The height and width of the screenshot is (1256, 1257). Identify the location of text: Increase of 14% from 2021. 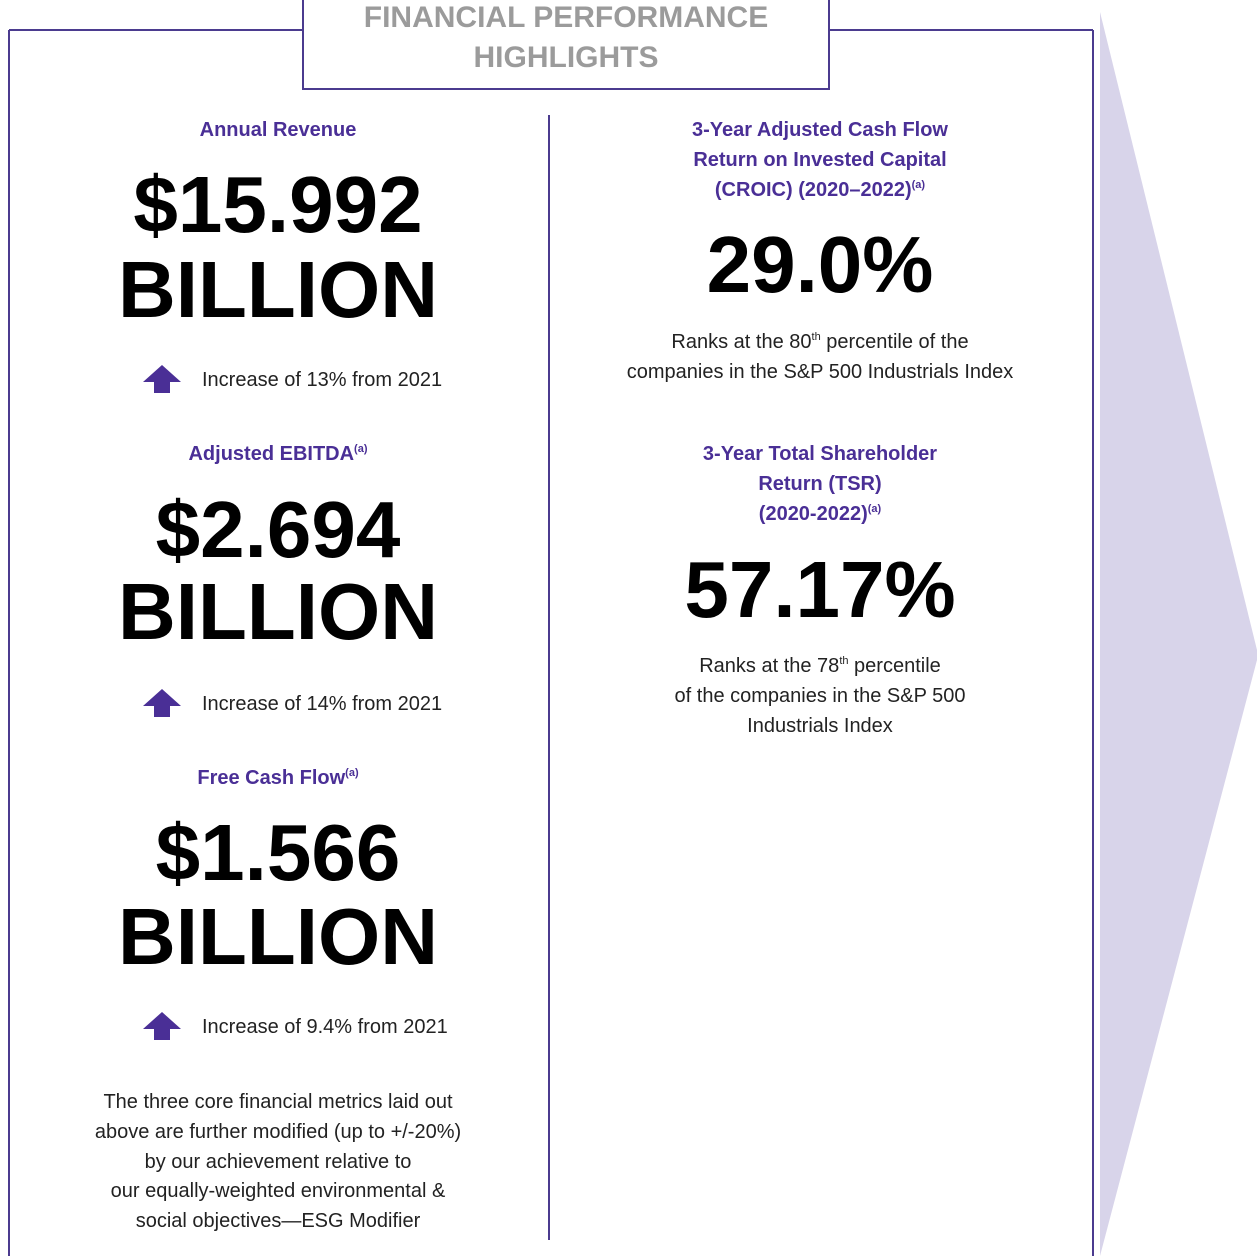
(322, 704).